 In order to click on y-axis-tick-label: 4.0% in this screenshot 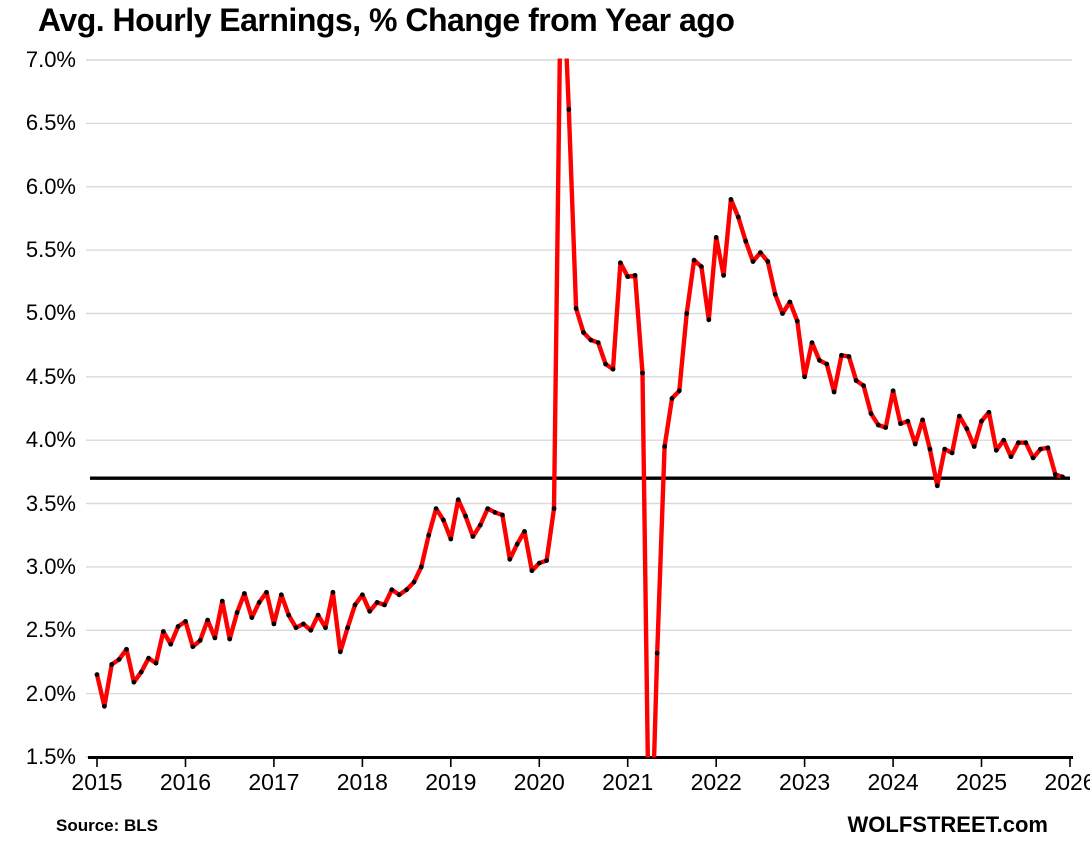, I will do `click(50, 440)`.